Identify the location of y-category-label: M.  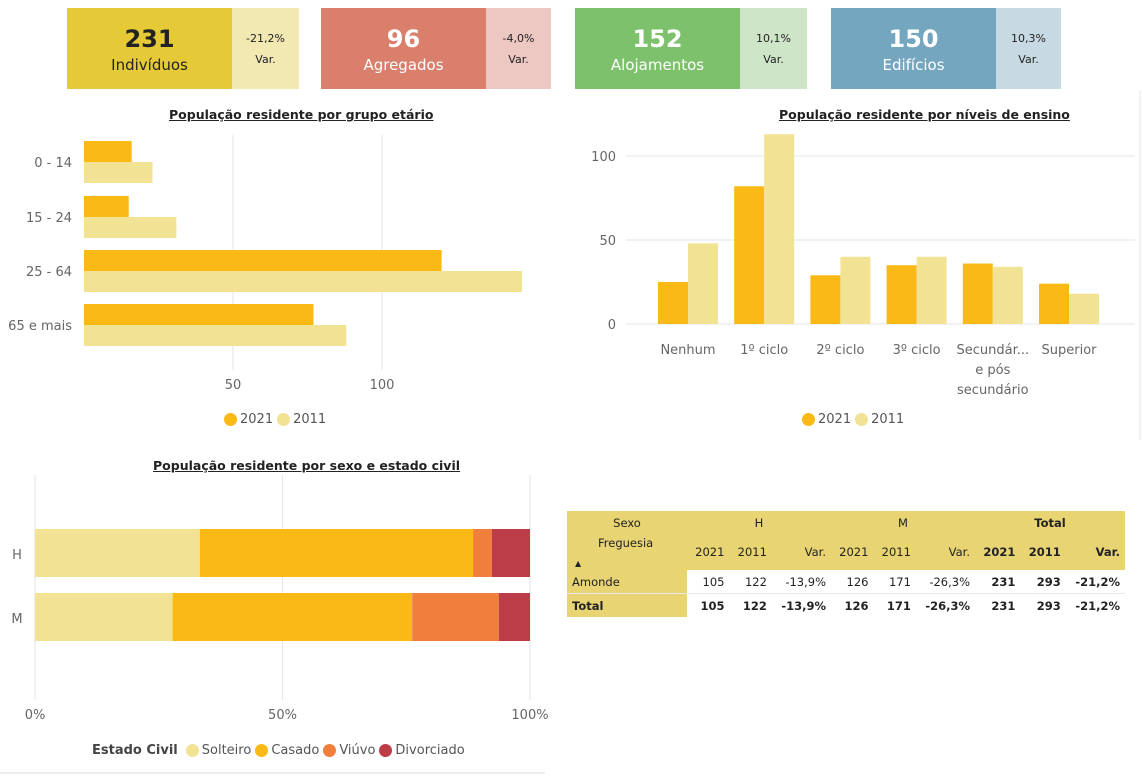
(16, 619).